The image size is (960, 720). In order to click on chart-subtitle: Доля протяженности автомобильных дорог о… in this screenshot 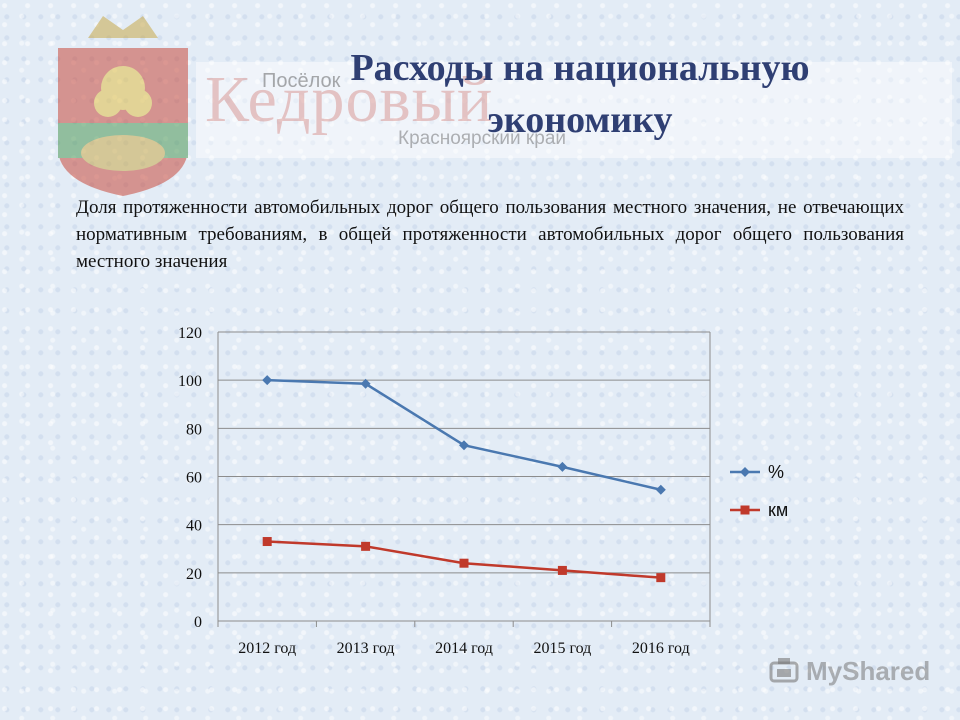, I will do `click(490, 234)`.